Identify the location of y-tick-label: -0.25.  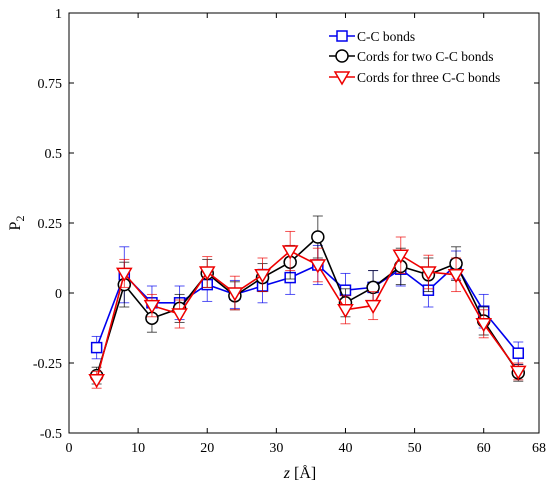
(47, 364).